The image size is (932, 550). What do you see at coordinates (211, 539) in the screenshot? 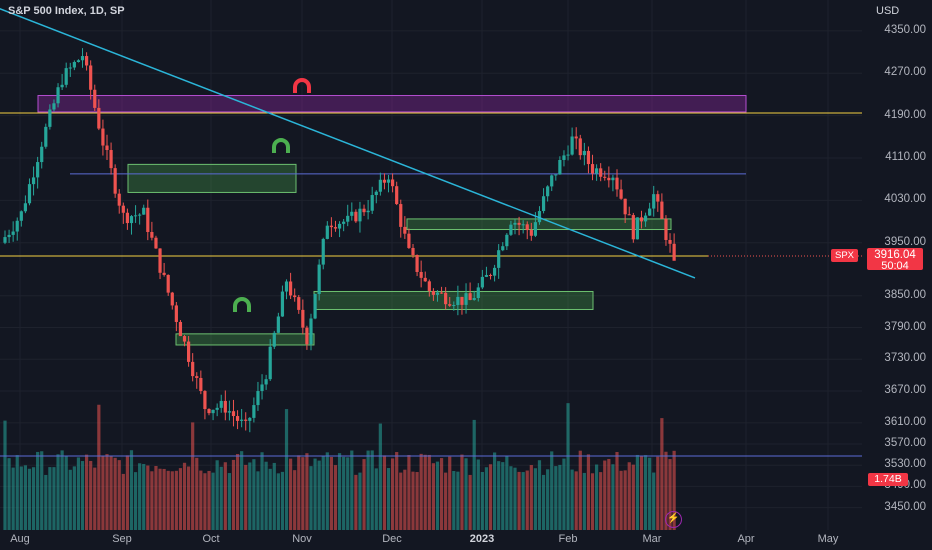
I see `time-tick-label: Oct` at bounding box center [211, 539].